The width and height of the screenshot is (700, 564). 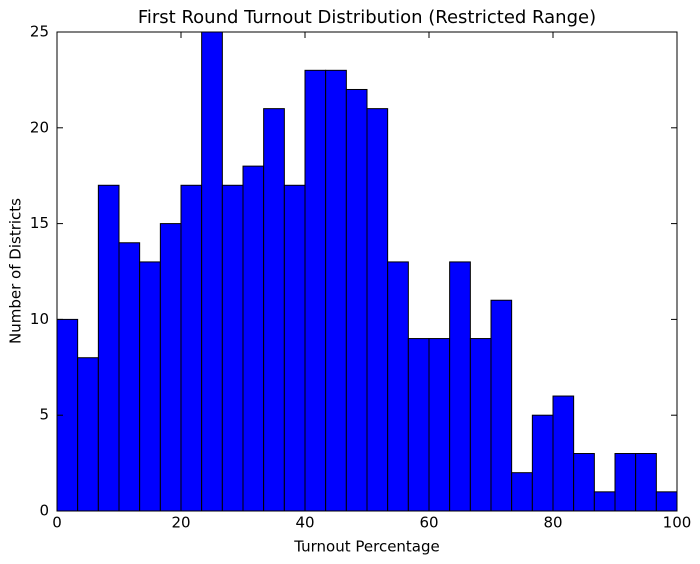 What do you see at coordinates (44, 511) in the screenshot?
I see `y-tick-label: 0` at bounding box center [44, 511].